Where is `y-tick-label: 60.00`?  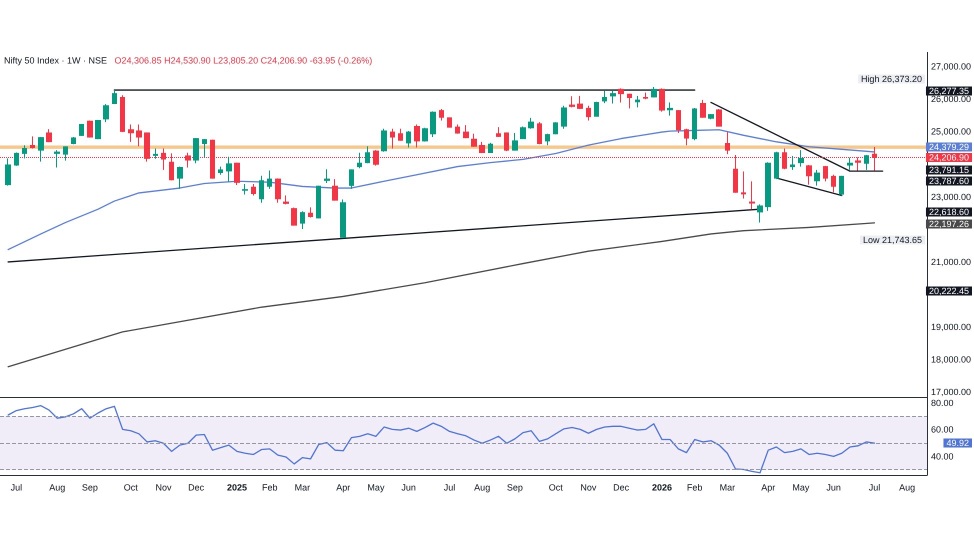 y-tick-label: 60.00 is located at coordinates (942, 429).